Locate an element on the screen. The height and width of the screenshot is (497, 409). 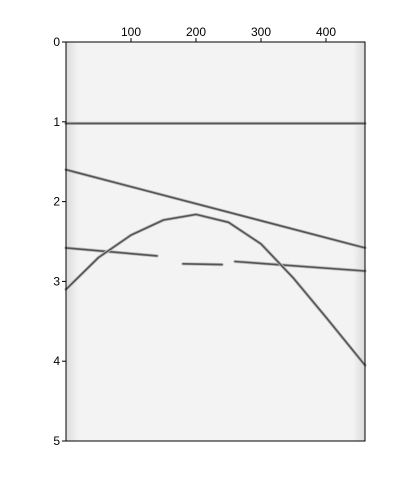
y-tick-label-3: 3 is located at coordinates (56, 281).